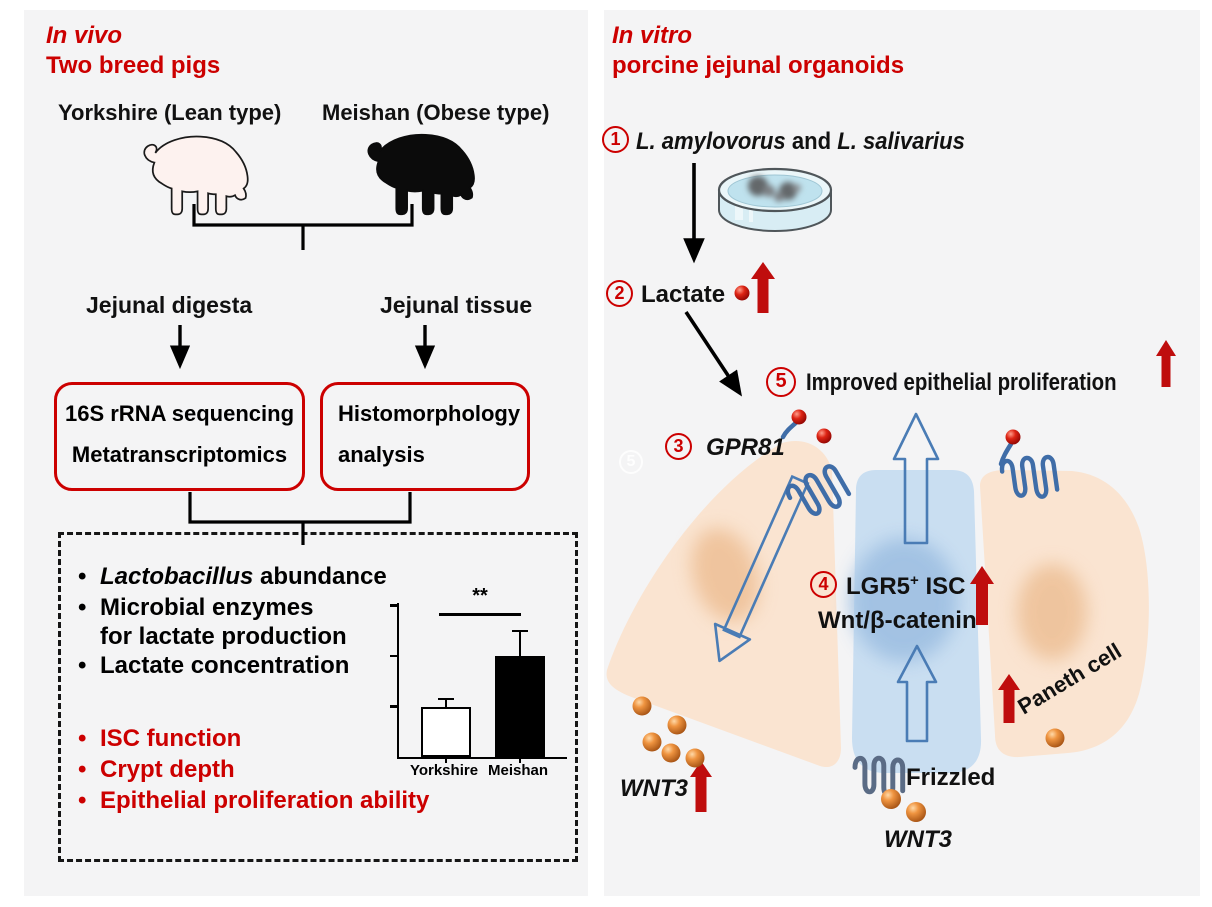 This screenshot has width=1212, height=907. What do you see at coordinates (223, 636) in the screenshot?
I see `finding-enzymes-line2: for lactate production` at bounding box center [223, 636].